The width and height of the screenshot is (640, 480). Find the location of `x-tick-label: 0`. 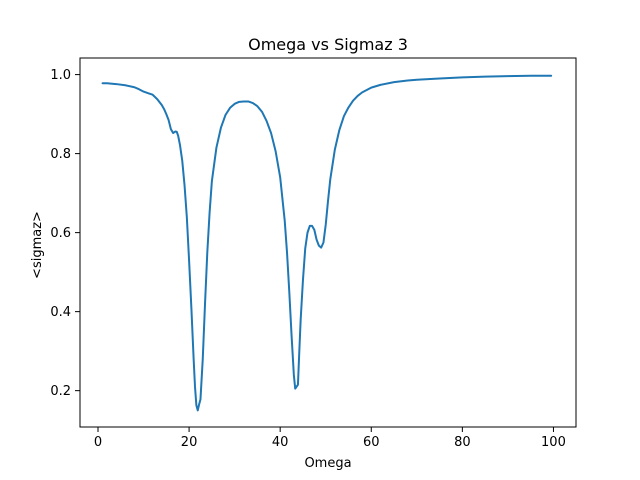

x-tick-label: 0 is located at coordinates (98, 442).